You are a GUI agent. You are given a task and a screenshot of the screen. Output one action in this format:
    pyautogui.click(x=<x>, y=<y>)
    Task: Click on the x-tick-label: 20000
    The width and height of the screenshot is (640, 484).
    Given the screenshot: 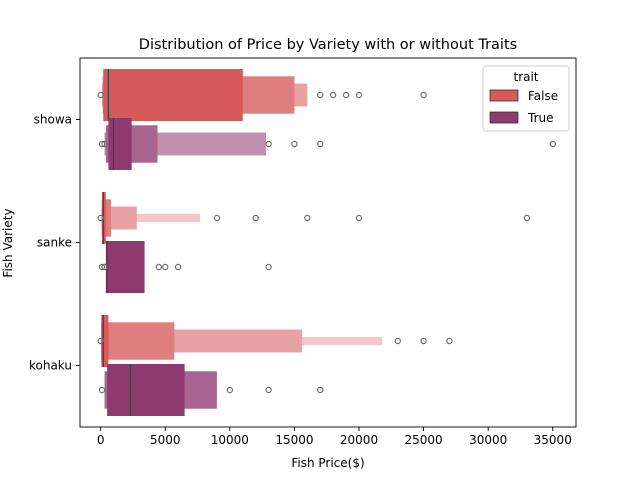 What is the action you would take?
    pyautogui.click(x=359, y=440)
    